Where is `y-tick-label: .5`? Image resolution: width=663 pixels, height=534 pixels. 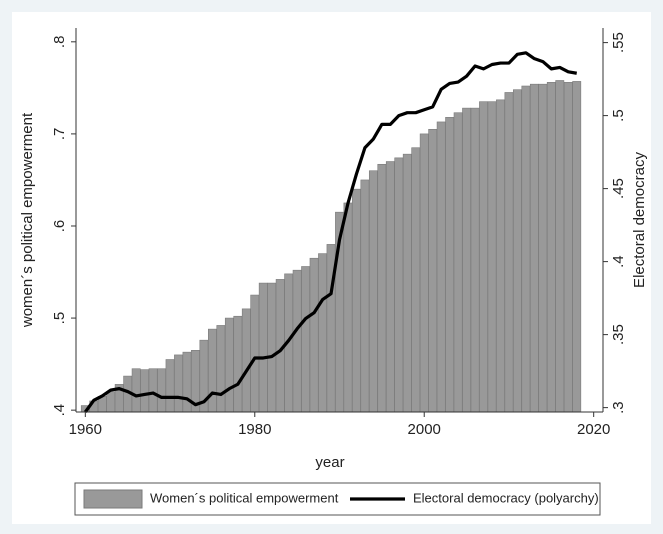 y-tick-label: .5 is located at coordinates (59, 318).